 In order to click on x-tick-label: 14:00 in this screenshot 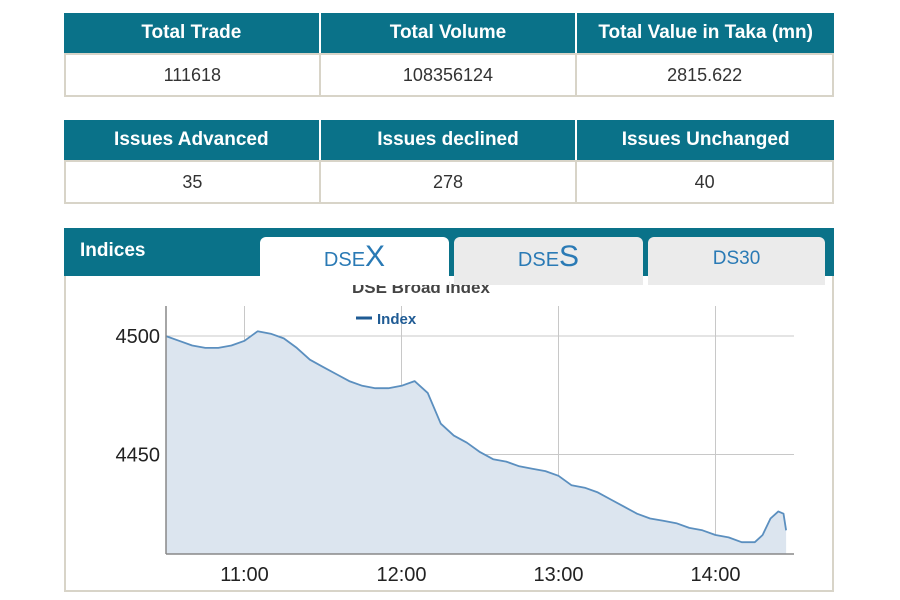, I will do `click(715, 575)`.